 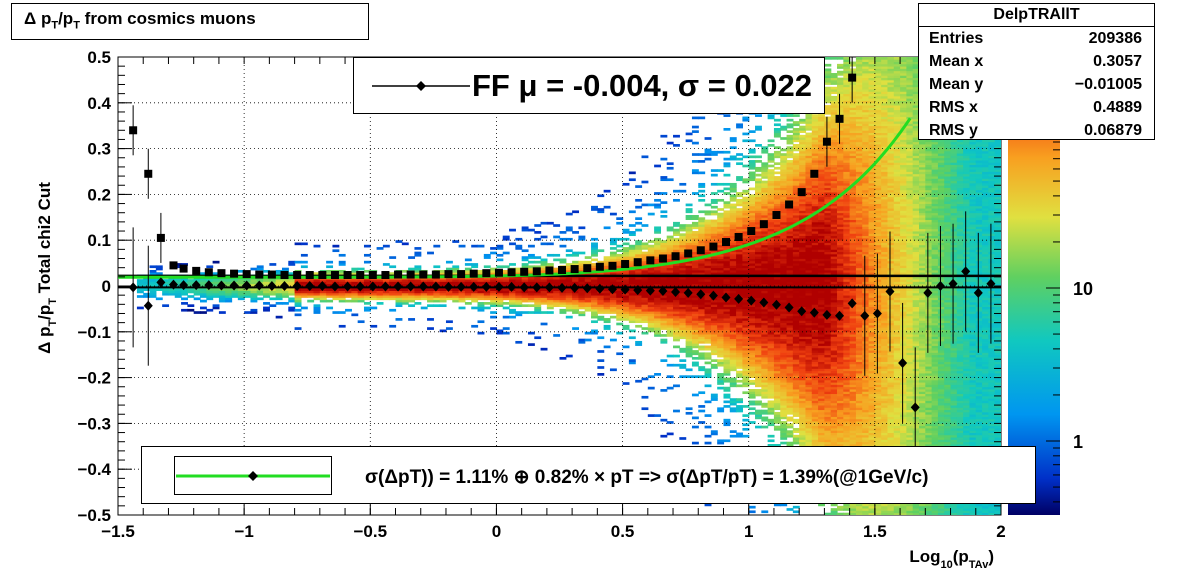 What do you see at coordinates (94, 378) in the screenshot?
I see `y-tick-label: −0.2` at bounding box center [94, 378].